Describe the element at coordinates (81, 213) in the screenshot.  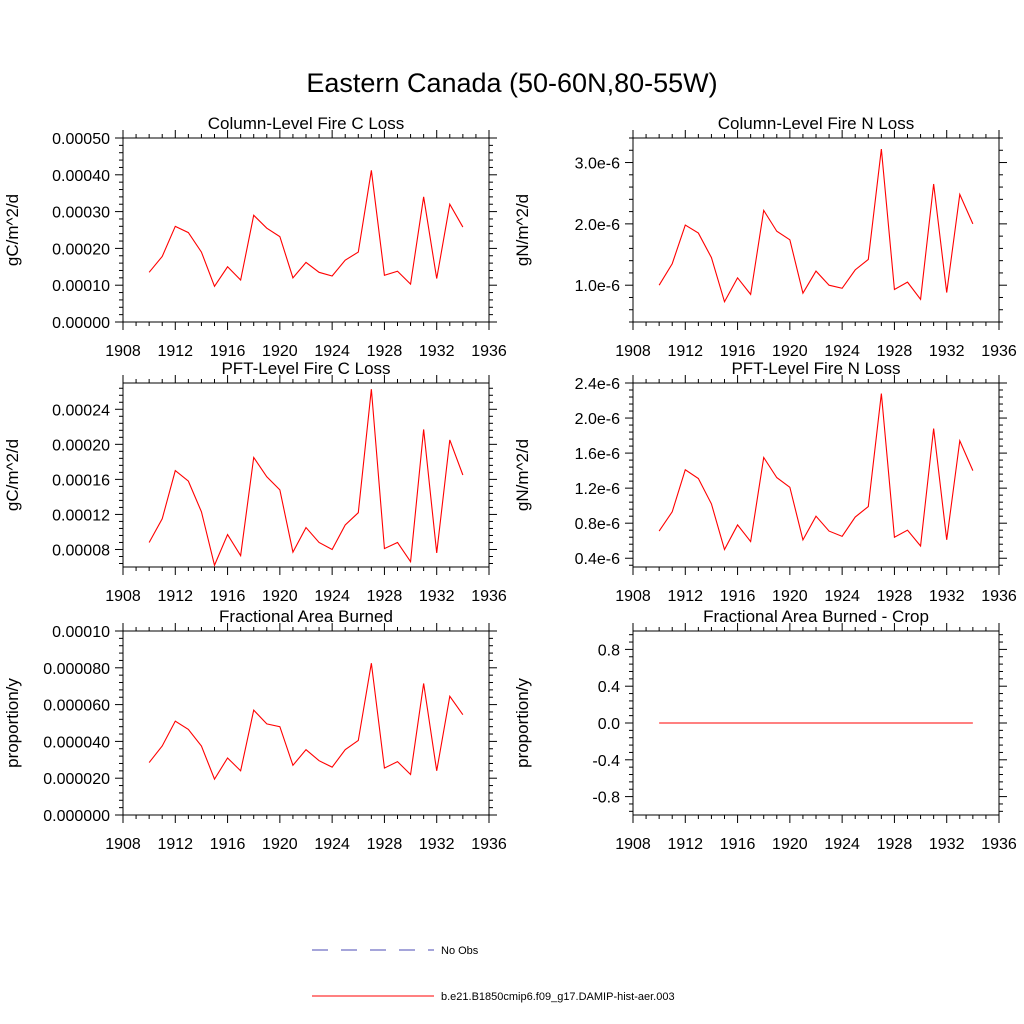
I see `y-tick-label: 0.00030` at that location.